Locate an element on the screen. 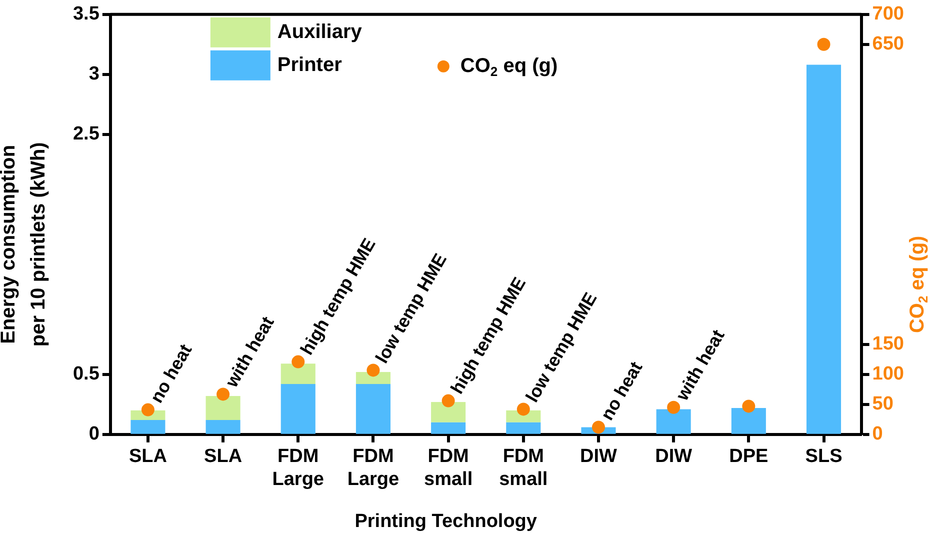  y-tick-label: 0 is located at coordinates (94, 434).